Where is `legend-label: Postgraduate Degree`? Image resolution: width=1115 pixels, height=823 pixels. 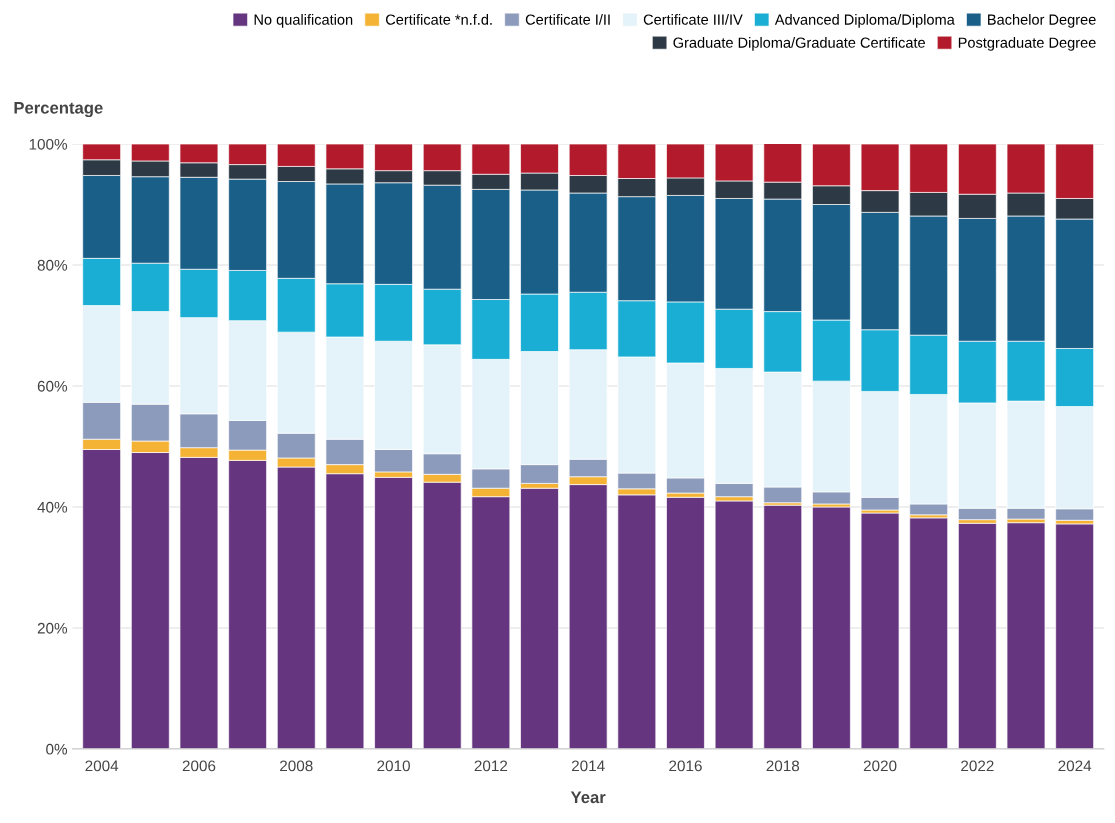 legend-label: Postgraduate Degree is located at coordinates (1027, 44).